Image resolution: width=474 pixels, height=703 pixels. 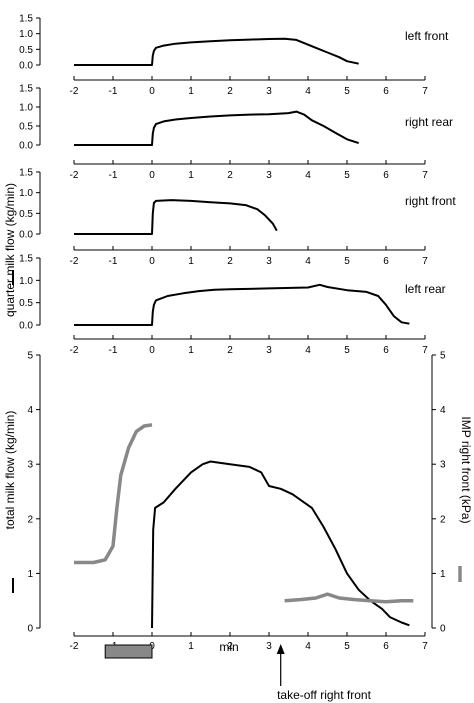 I want to click on total-ylabel-left: total milk flow (kg/min), so click(x=10, y=470).